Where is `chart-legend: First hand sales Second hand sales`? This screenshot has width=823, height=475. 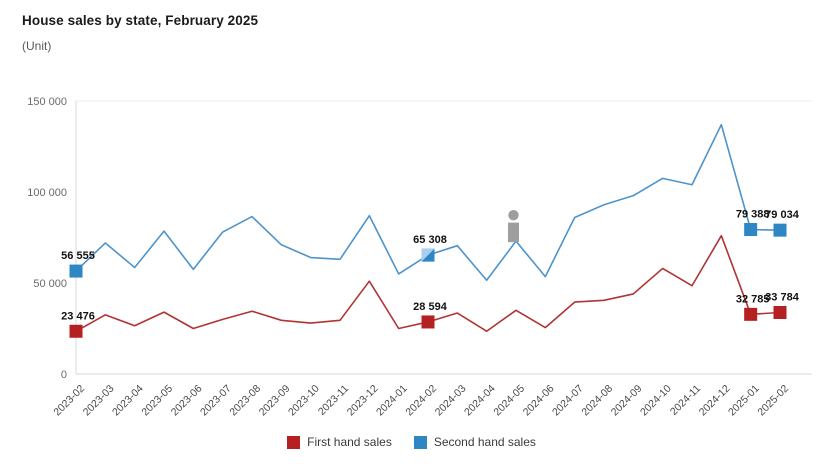 chart-legend: First hand sales Second hand sales is located at coordinates (411, 442).